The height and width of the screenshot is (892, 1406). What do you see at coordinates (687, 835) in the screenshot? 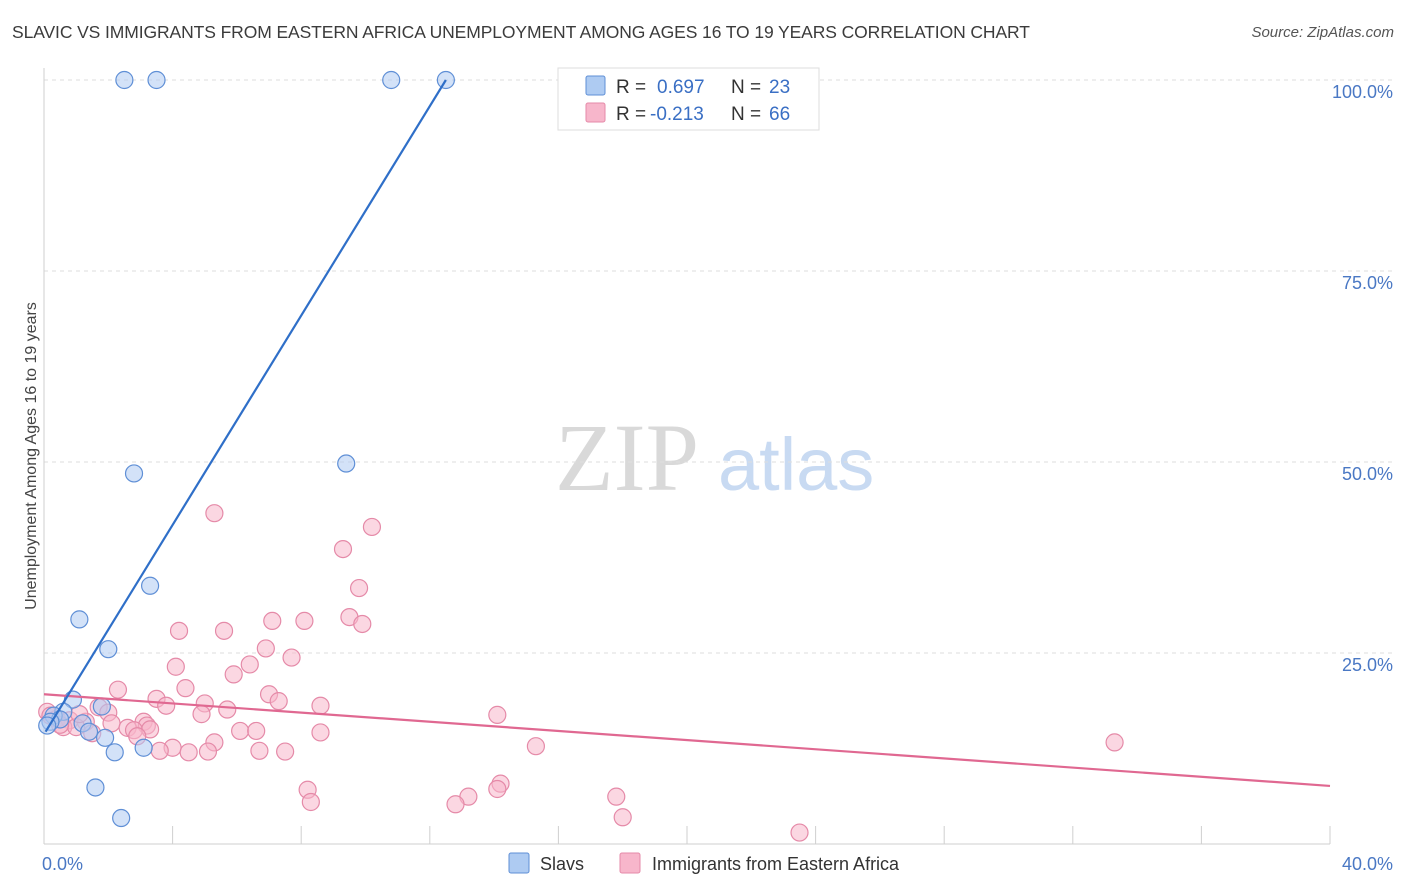
I see `x-axis-ticks` at bounding box center [687, 835].